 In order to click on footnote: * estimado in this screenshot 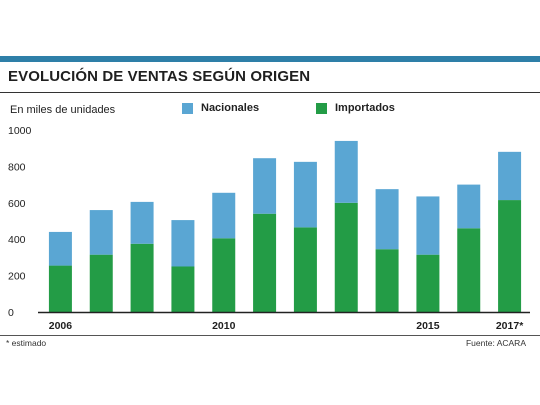, I will do `click(26, 343)`.